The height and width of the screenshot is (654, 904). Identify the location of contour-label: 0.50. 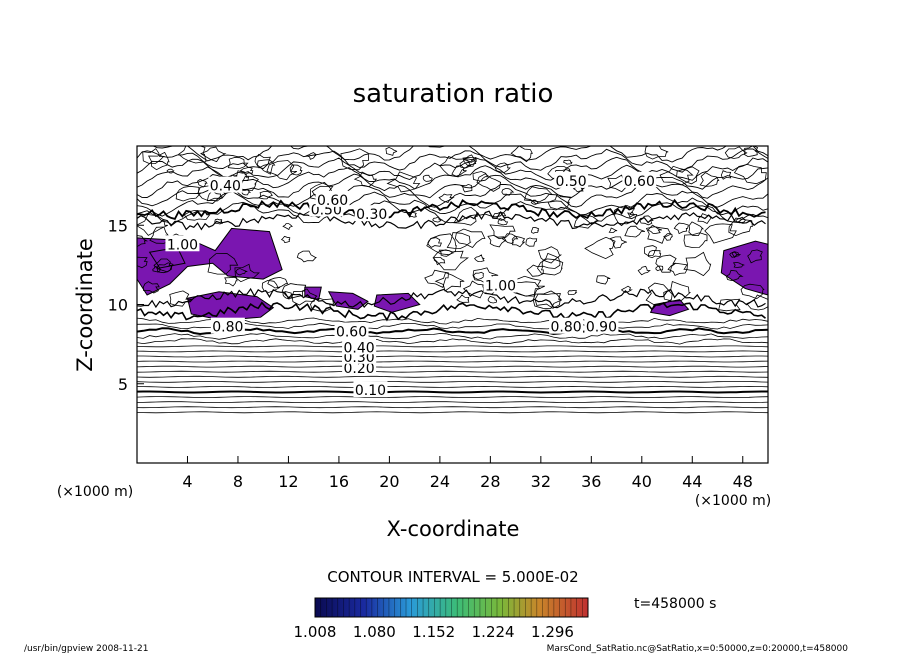
(571, 182).